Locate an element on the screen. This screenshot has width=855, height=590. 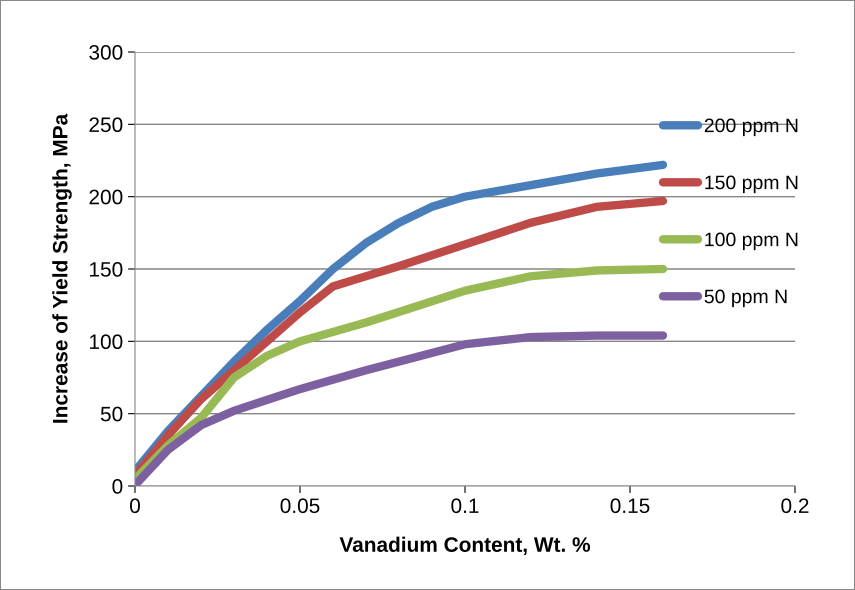
y-tick-label: 150 is located at coordinates (106, 269).